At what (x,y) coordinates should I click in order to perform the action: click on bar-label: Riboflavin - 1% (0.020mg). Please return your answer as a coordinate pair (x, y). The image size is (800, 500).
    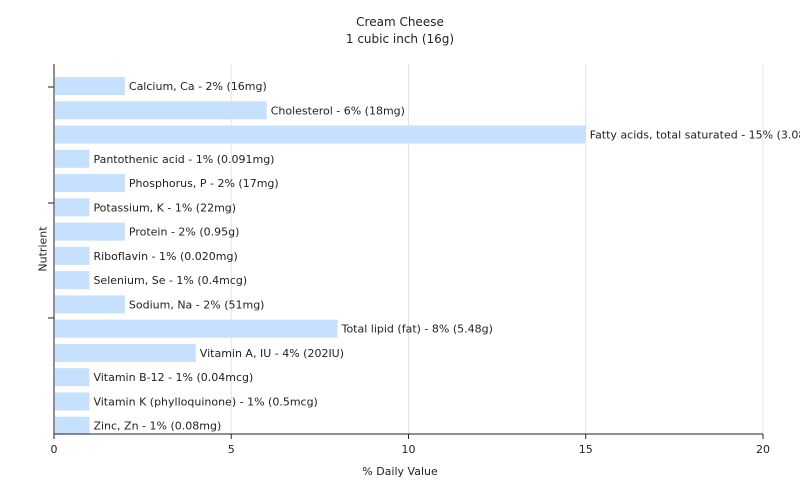
    Looking at the image, I should click on (165, 256).